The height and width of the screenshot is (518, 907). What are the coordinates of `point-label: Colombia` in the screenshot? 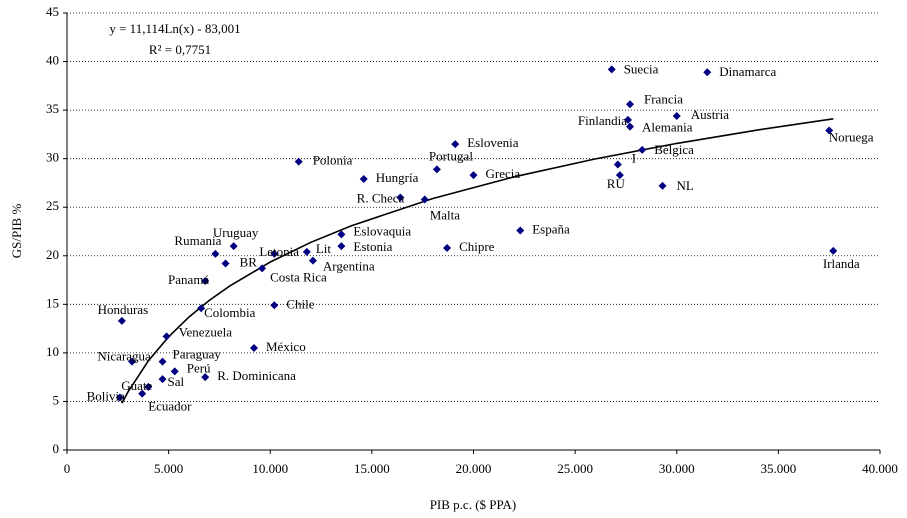 It's located at (230, 312).